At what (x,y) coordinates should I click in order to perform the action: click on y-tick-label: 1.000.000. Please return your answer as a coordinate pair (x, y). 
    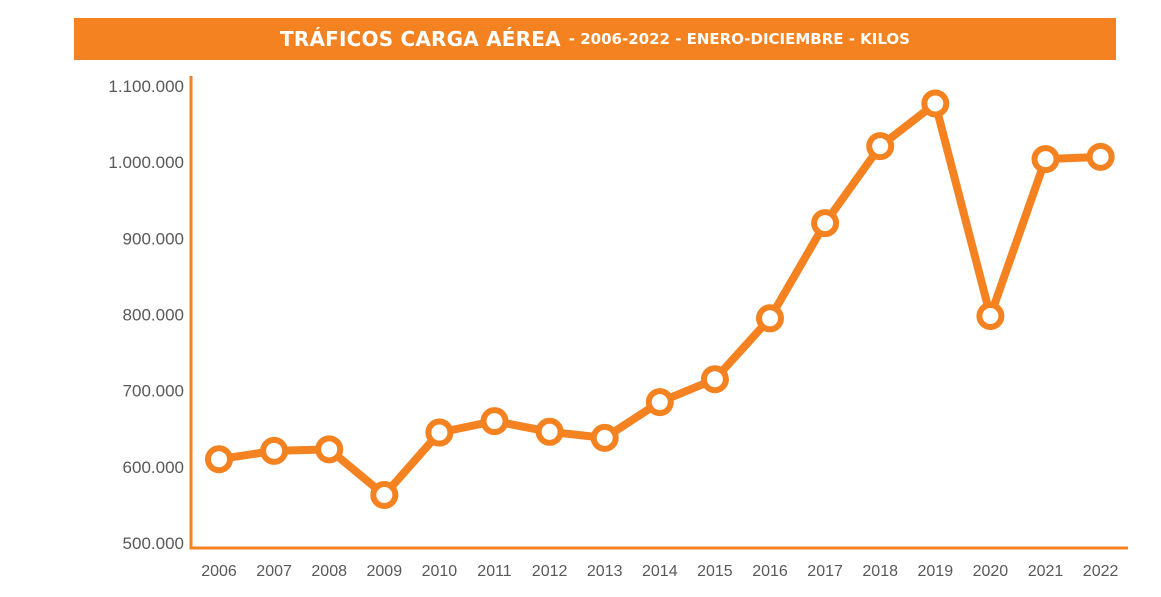
    Looking at the image, I should click on (146, 162).